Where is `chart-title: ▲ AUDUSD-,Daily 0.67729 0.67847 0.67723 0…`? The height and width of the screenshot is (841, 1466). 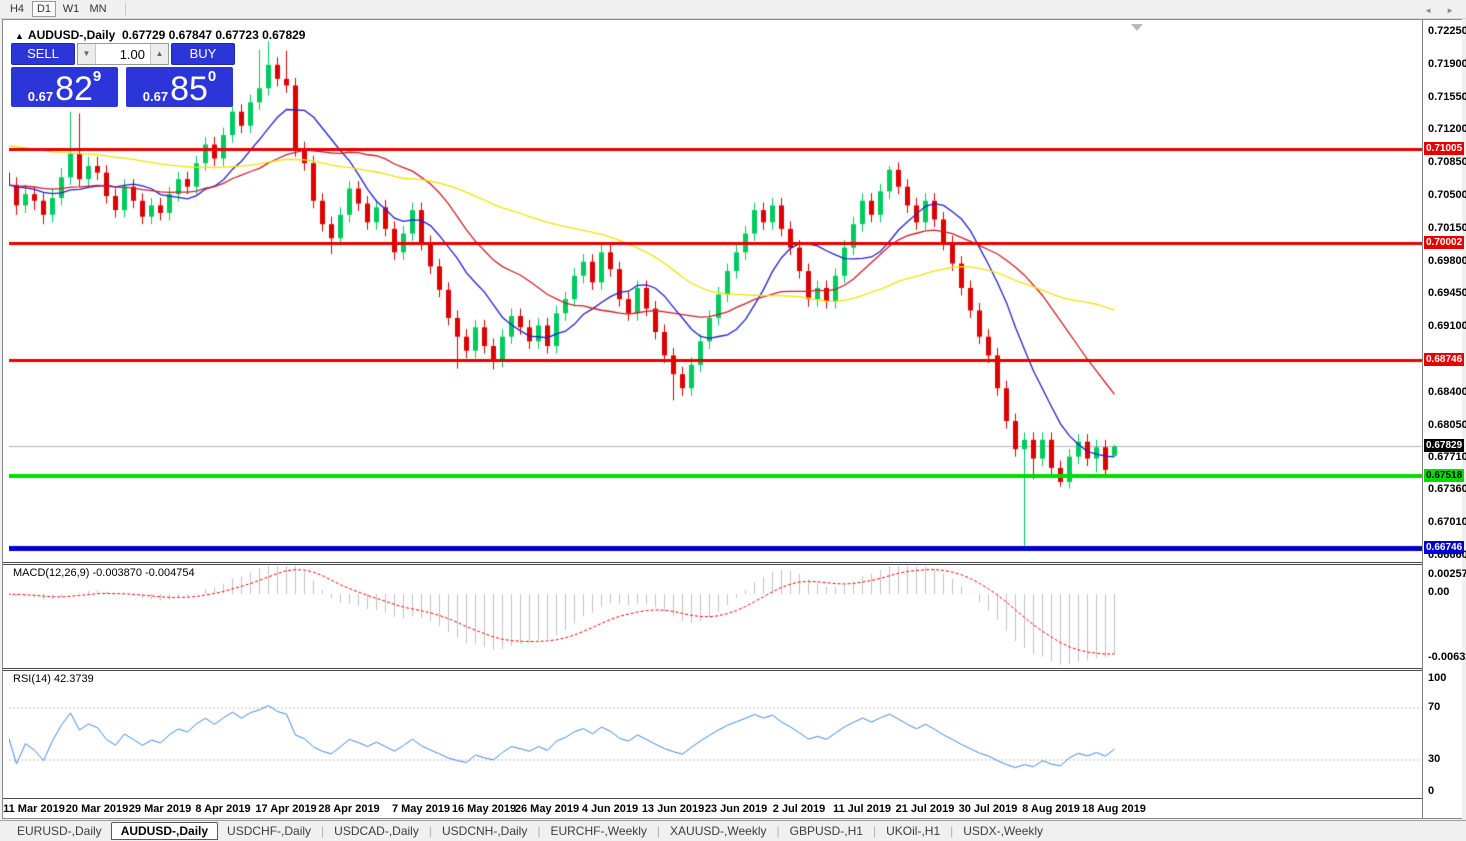 chart-title: ▲ AUDUSD-,Daily 0.67729 0.67847 0.67723 0… is located at coordinates (160, 35).